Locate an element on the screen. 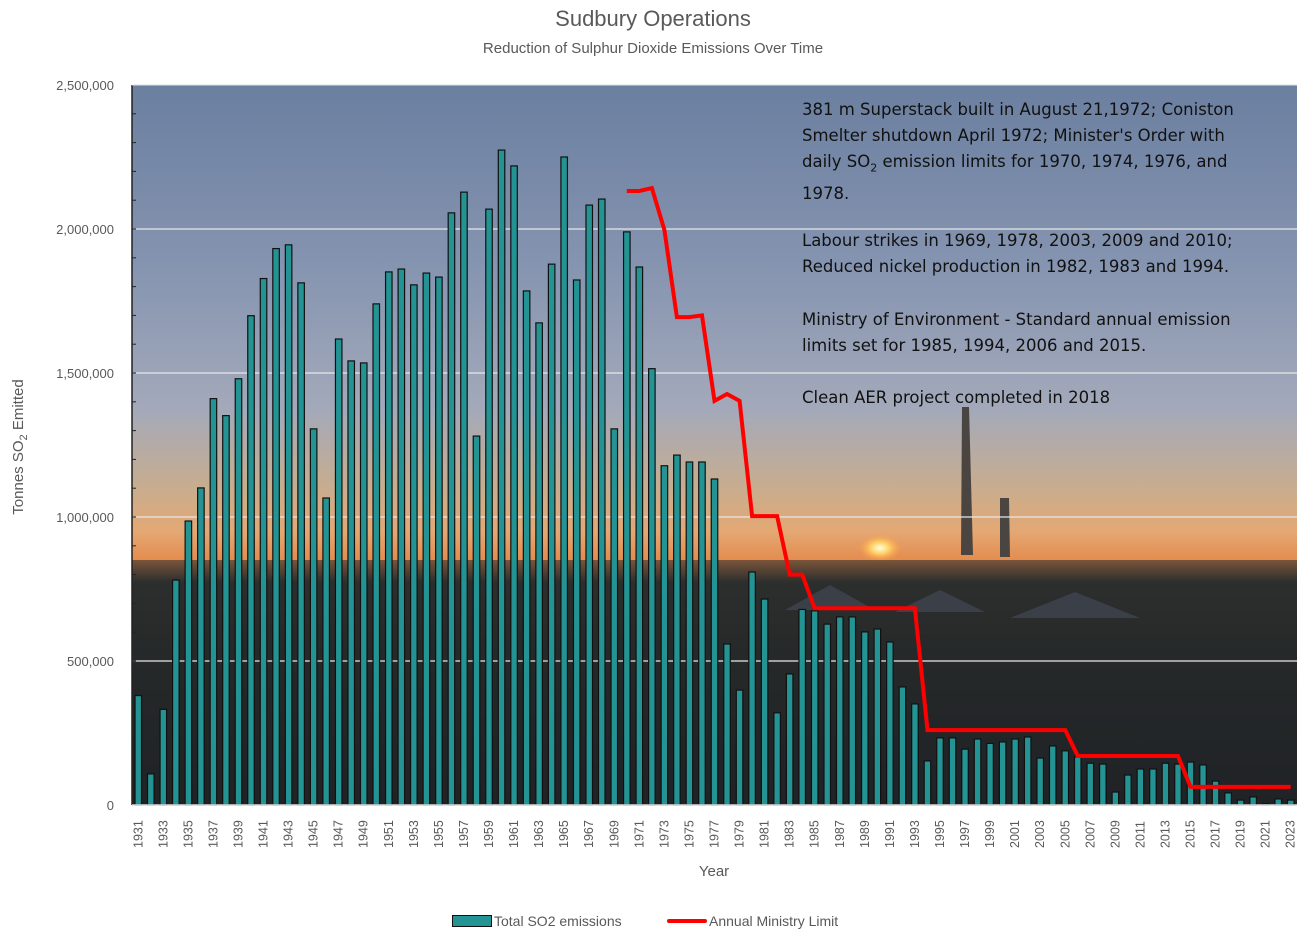 This screenshot has height=938, width=1306. bar-1959 is located at coordinates (489, 507).